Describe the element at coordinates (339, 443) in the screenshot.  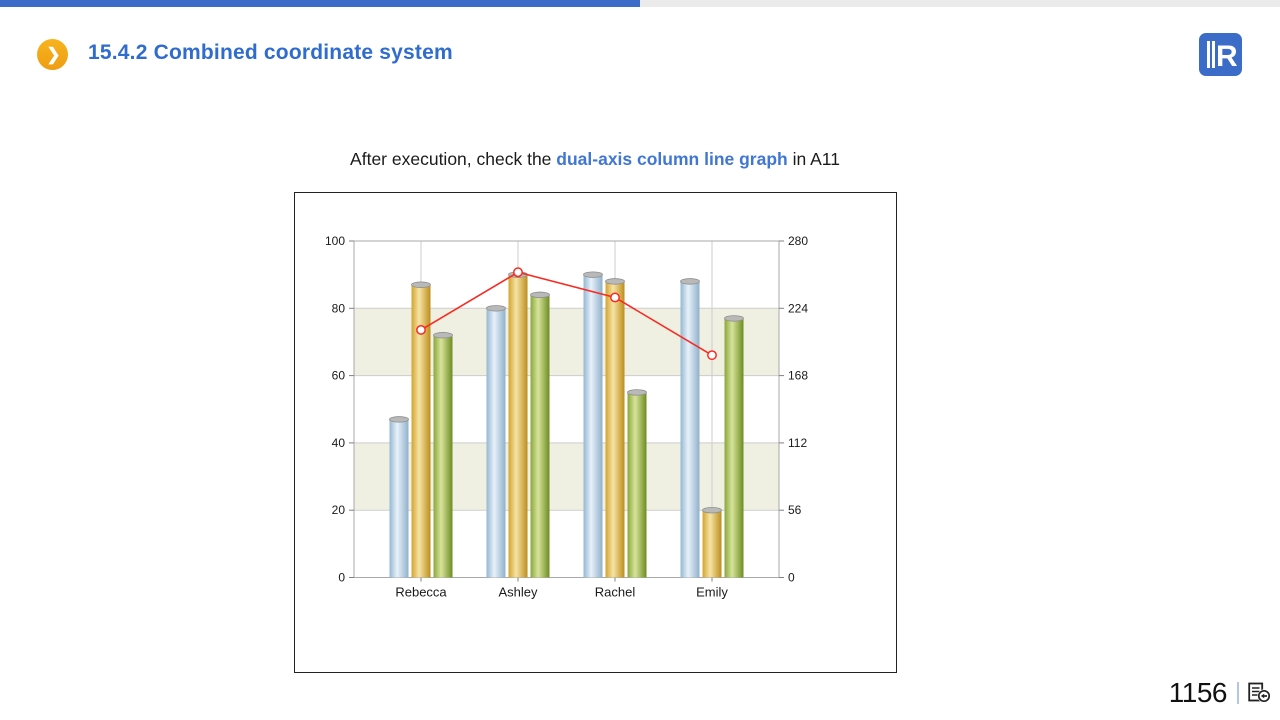
I see `svg-text: 40` at that location.